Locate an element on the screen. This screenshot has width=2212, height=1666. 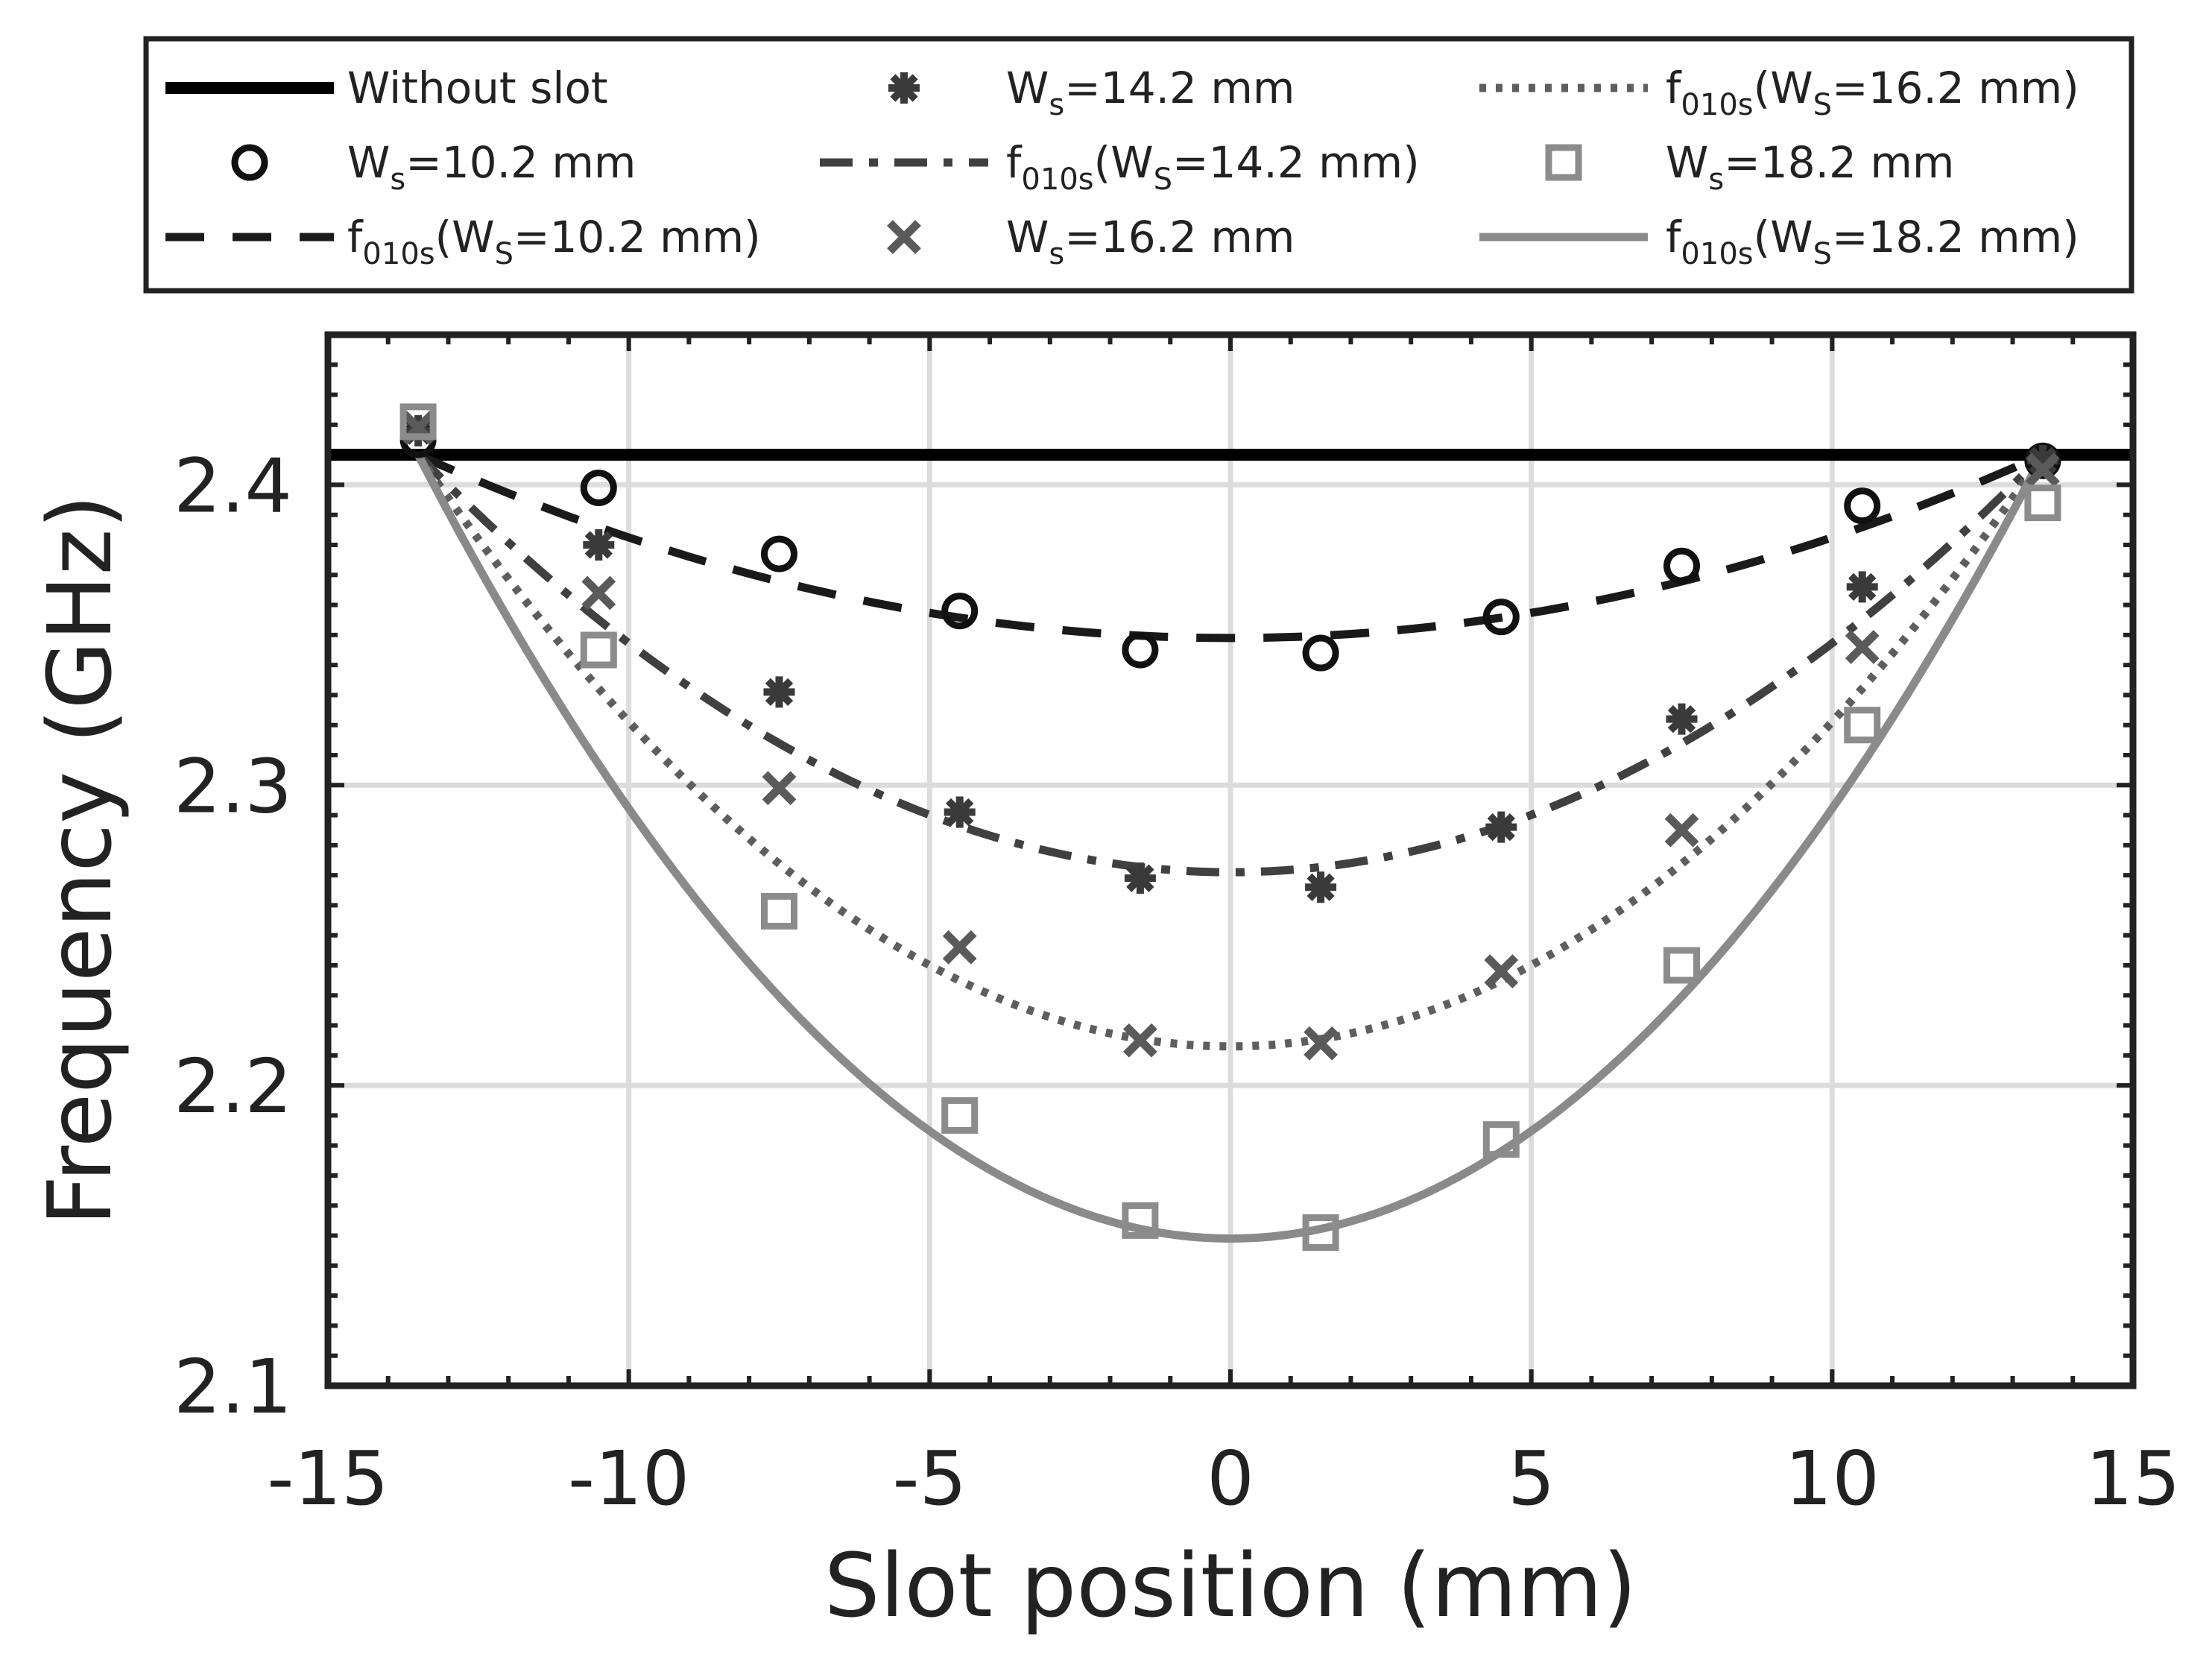
legend-entry: Without slot is located at coordinates (386, 88).